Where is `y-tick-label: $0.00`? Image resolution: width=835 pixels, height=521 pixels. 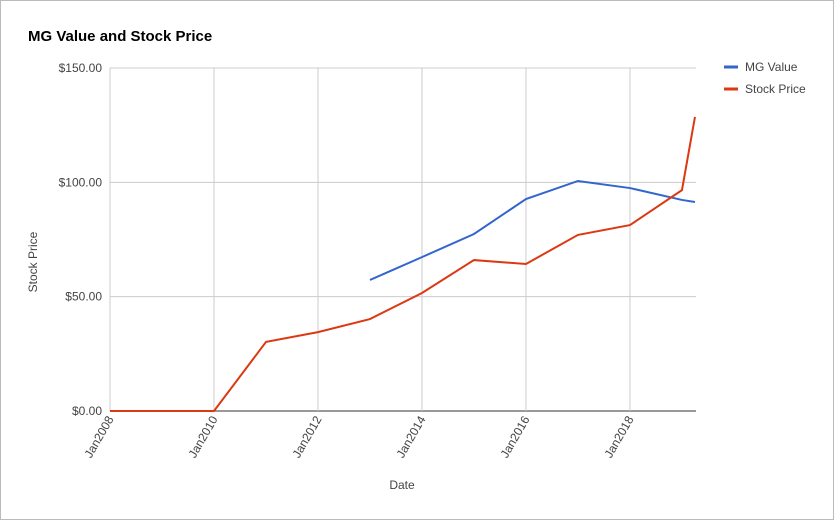
y-tick-label: $0.00 is located at coordinates (87, 411).